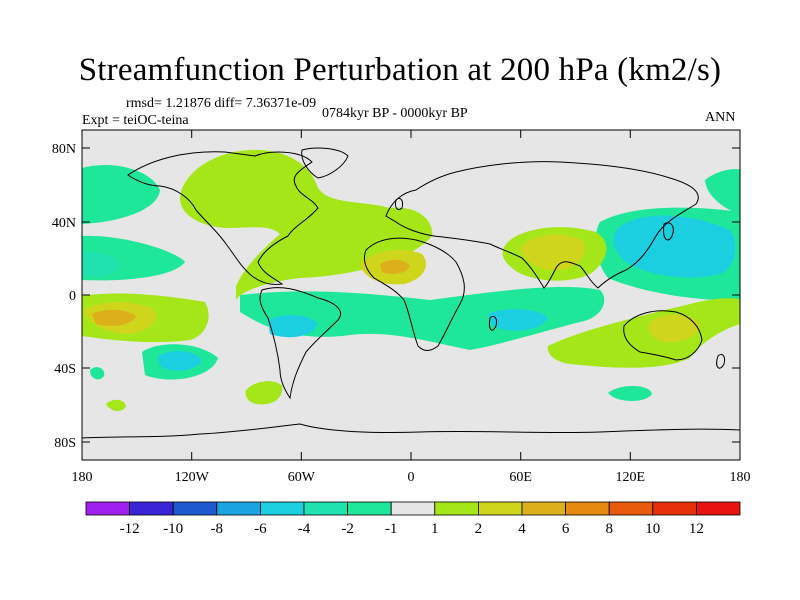 The height and width of the screenshot is (600, 800). I want to click on south-pacific-core-low, so click(180, 361).